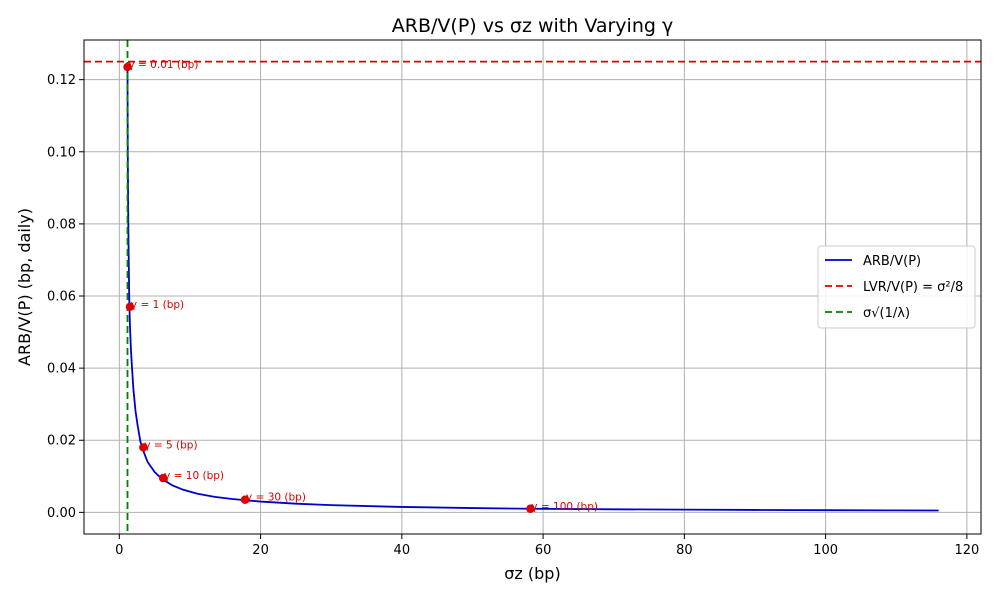 This screenshot has width=1000, height=600. Describe the element at coordinates (61, 152) in the screenshot. I see `y-tick-label: 0.10` at that location.